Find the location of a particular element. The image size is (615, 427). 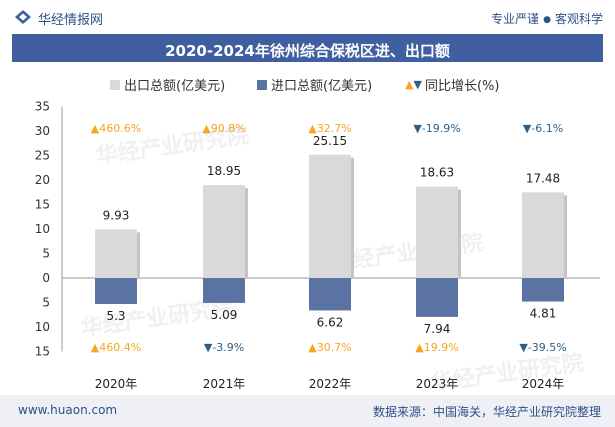

footer: www.huaon.com 数据来源：中国海关，华经产业研究院整理 is located at coordinates (307, 411).